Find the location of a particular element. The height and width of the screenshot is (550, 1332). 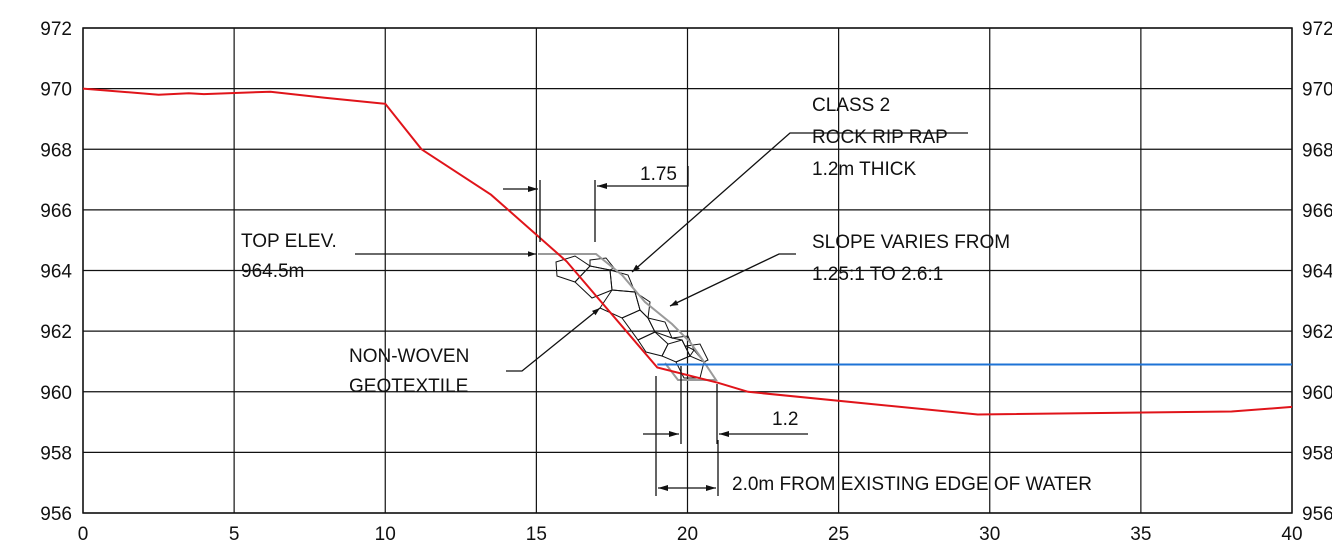

y-tick-label-left: 958 is located at coordinates (56, 453).